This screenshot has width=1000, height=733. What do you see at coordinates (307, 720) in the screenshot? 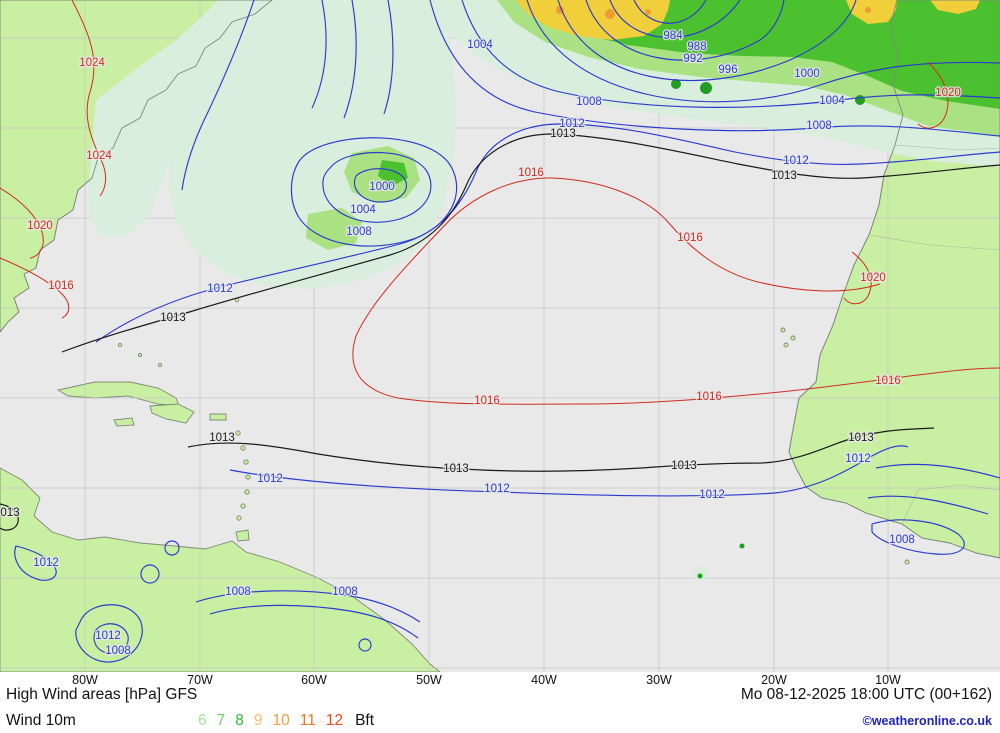
I see `beaufort-level-11: 11` at bounding box center [307, 720].